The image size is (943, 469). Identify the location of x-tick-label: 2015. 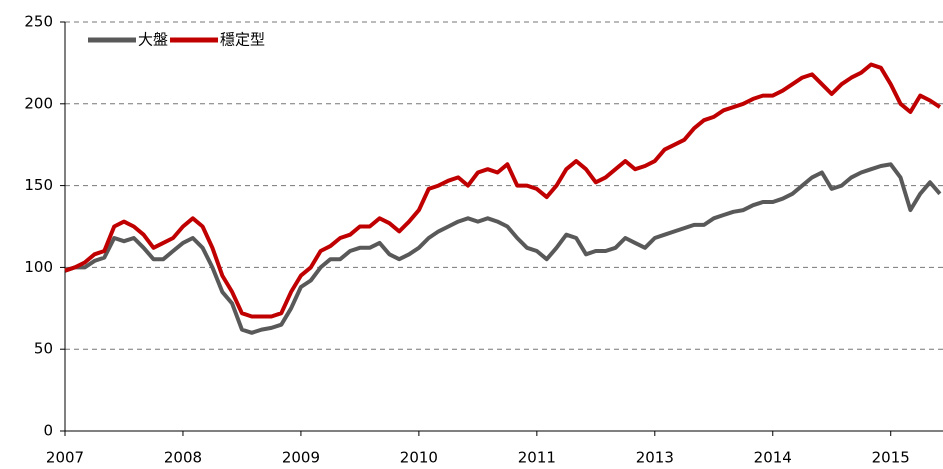
(891, 458).